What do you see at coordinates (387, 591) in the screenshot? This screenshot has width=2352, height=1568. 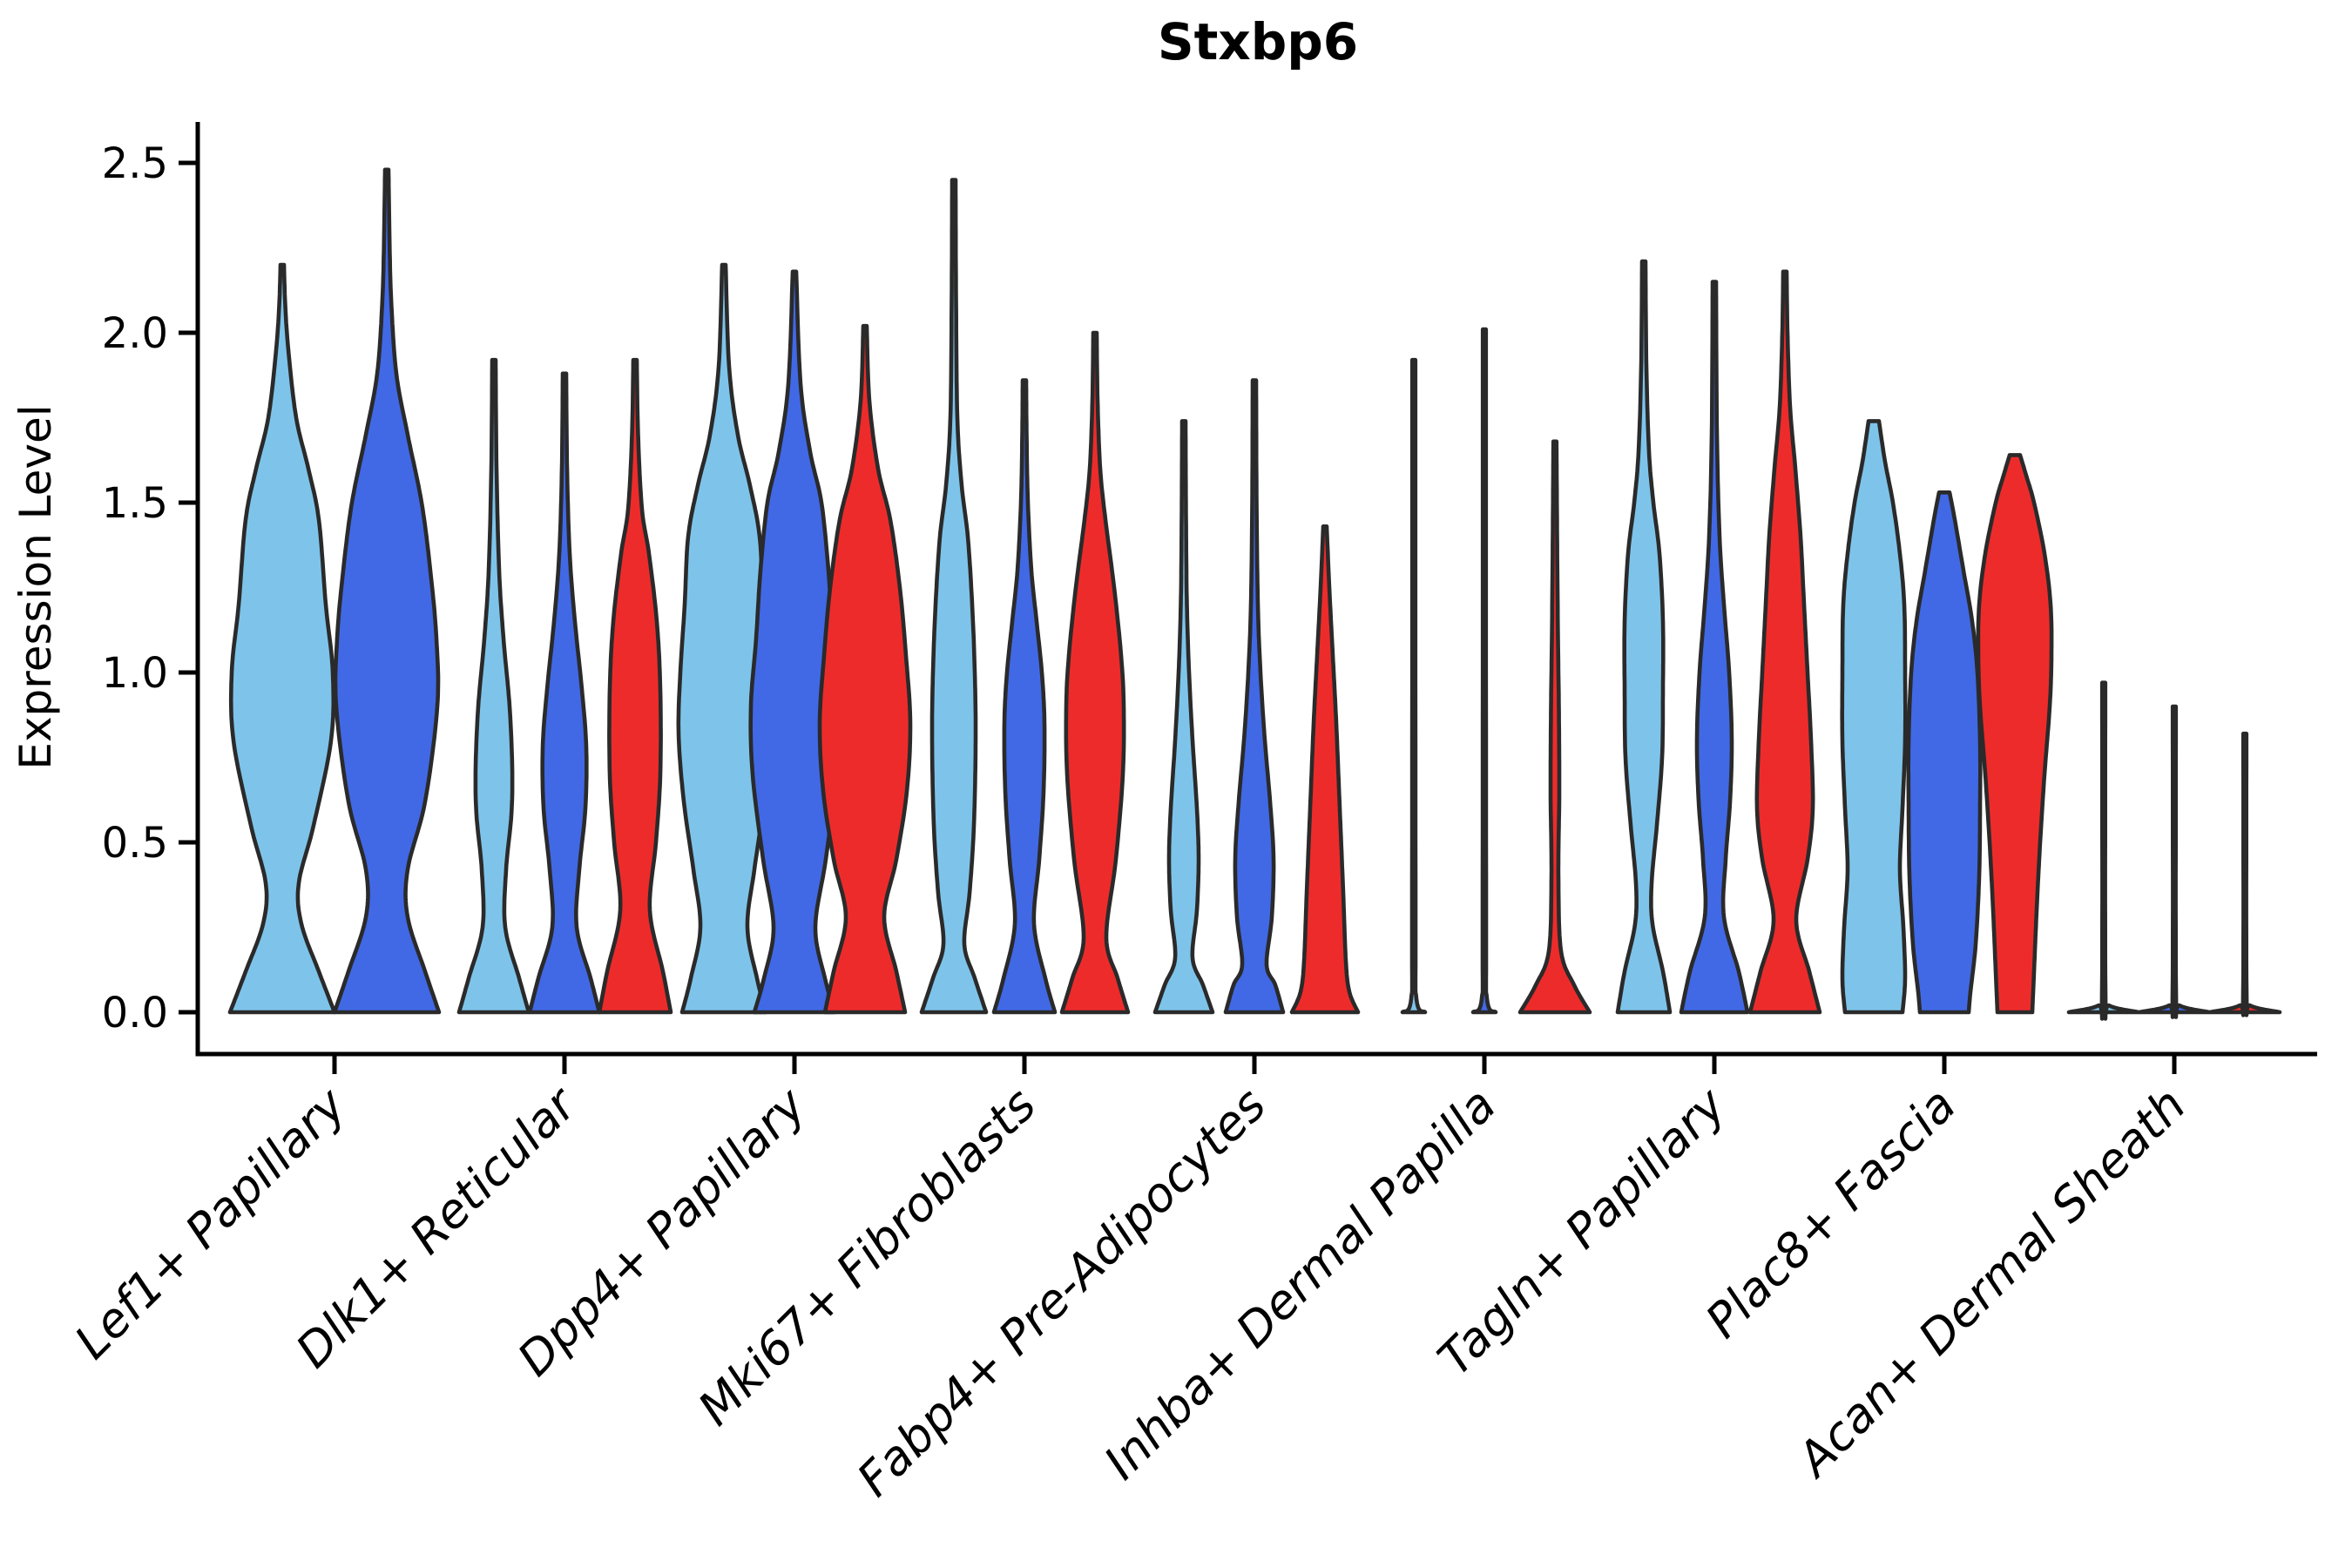 I see `violin-lef1-papillary-blue` at bounding box center [387, 591].